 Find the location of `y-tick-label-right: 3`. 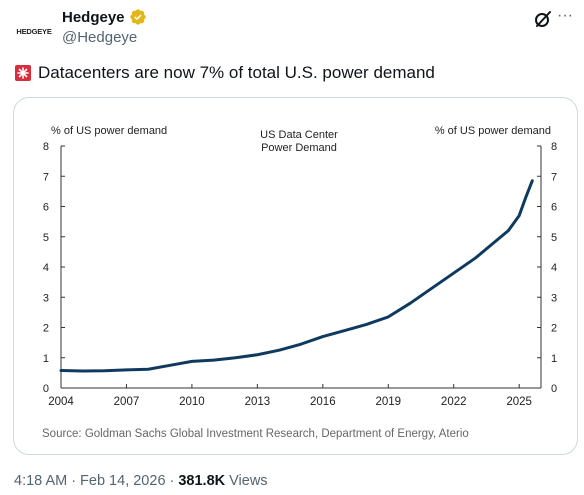

y-tick-label-right: 3 is located at coordinates (554, 298).